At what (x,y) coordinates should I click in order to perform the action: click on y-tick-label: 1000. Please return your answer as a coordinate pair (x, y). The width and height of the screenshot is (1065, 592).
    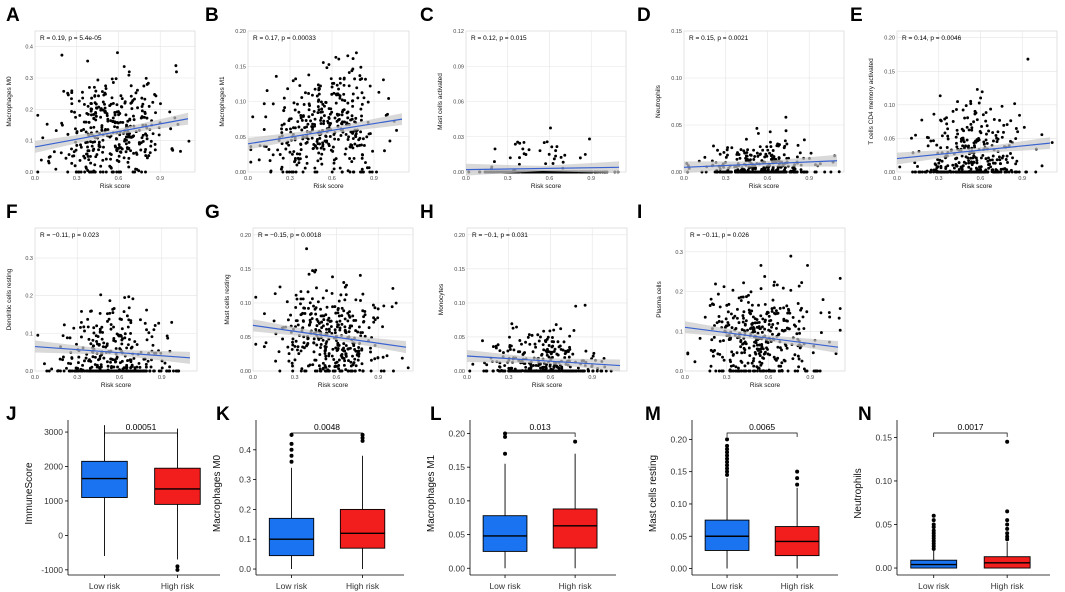
    Looking at the image, I should click on (53, 501).